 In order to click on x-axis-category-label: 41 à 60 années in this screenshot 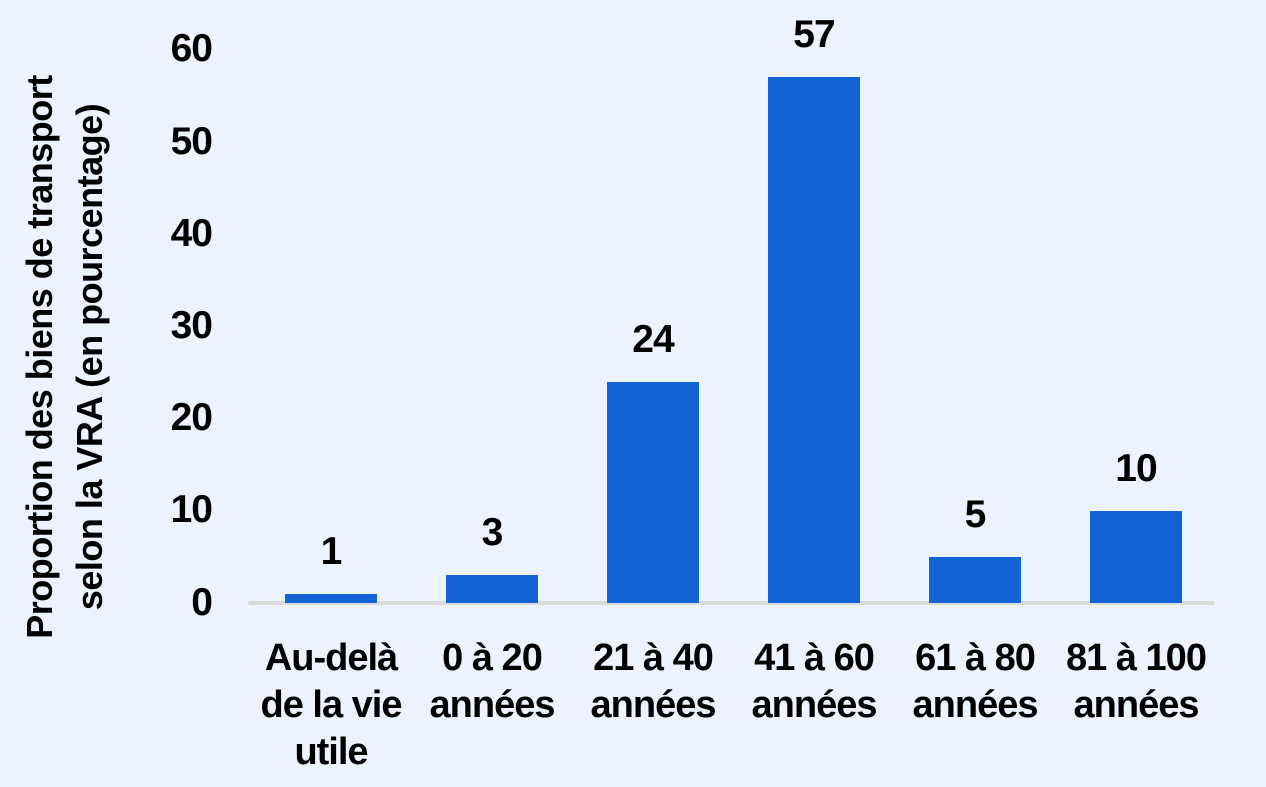, I will do `click(814, 681)`.